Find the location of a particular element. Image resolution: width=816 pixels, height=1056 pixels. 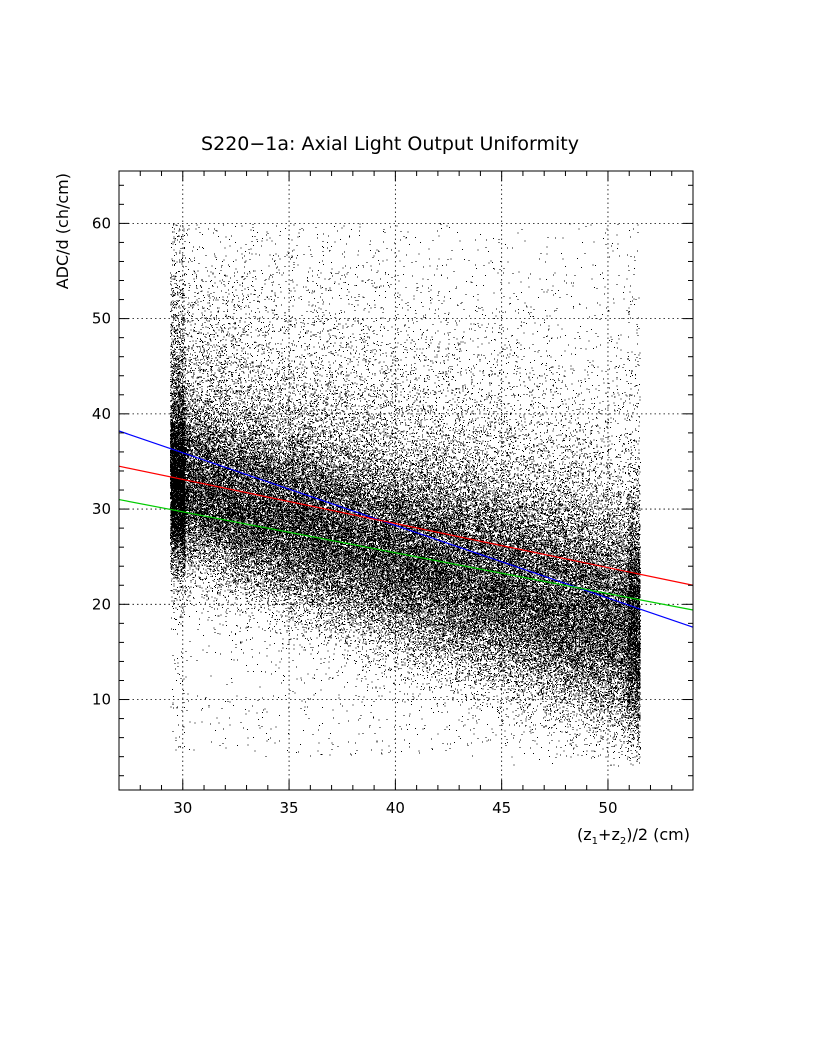

x-tick-labels: 30 35 40 45 50 is located at coordinates (395, 808).